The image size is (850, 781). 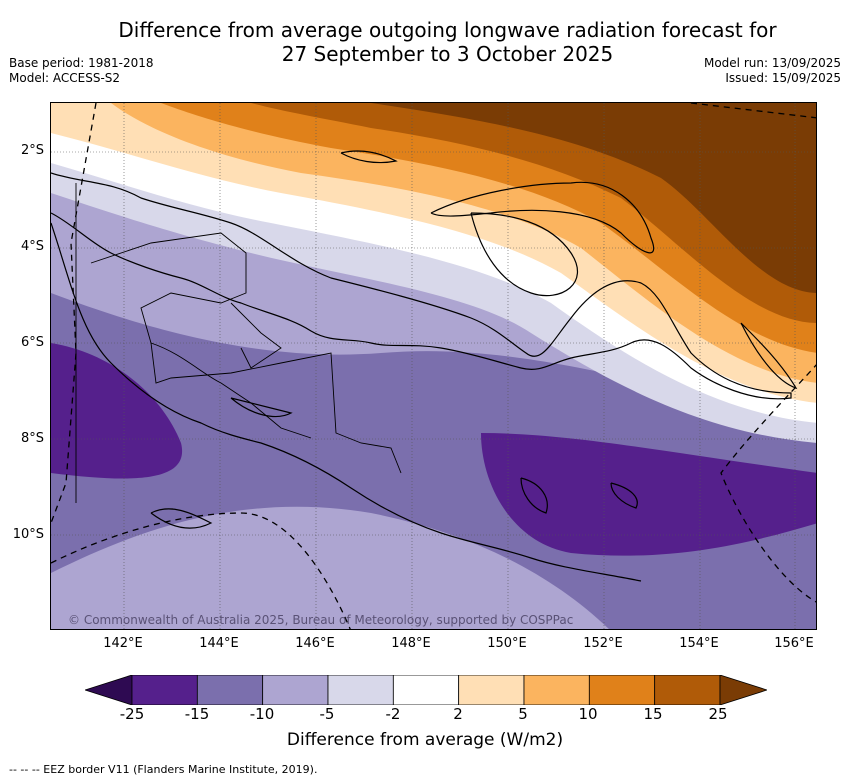 I want to click on lat-label: 4°S, so click(x=32, y=246).